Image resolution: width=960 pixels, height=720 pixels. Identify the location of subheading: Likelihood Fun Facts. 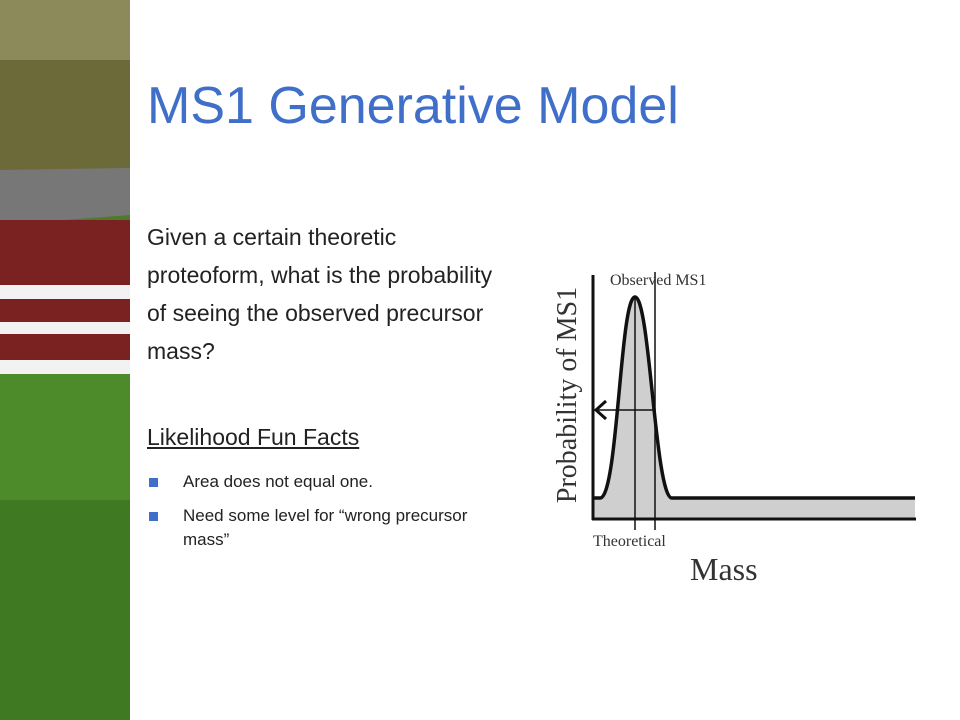
(253, 437).